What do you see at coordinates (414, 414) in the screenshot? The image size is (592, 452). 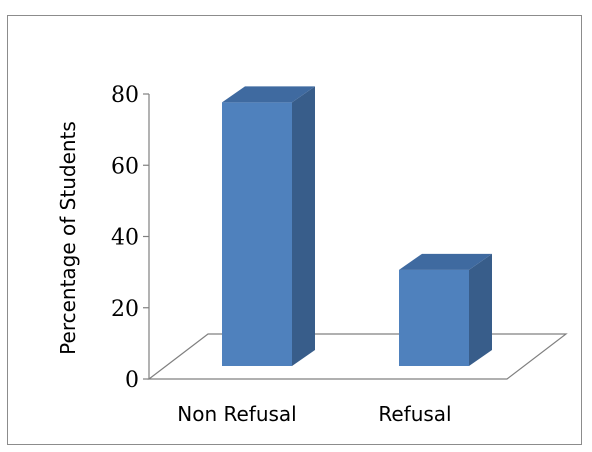 I see `category-label: Refusal` at bounding box center [414, 414].